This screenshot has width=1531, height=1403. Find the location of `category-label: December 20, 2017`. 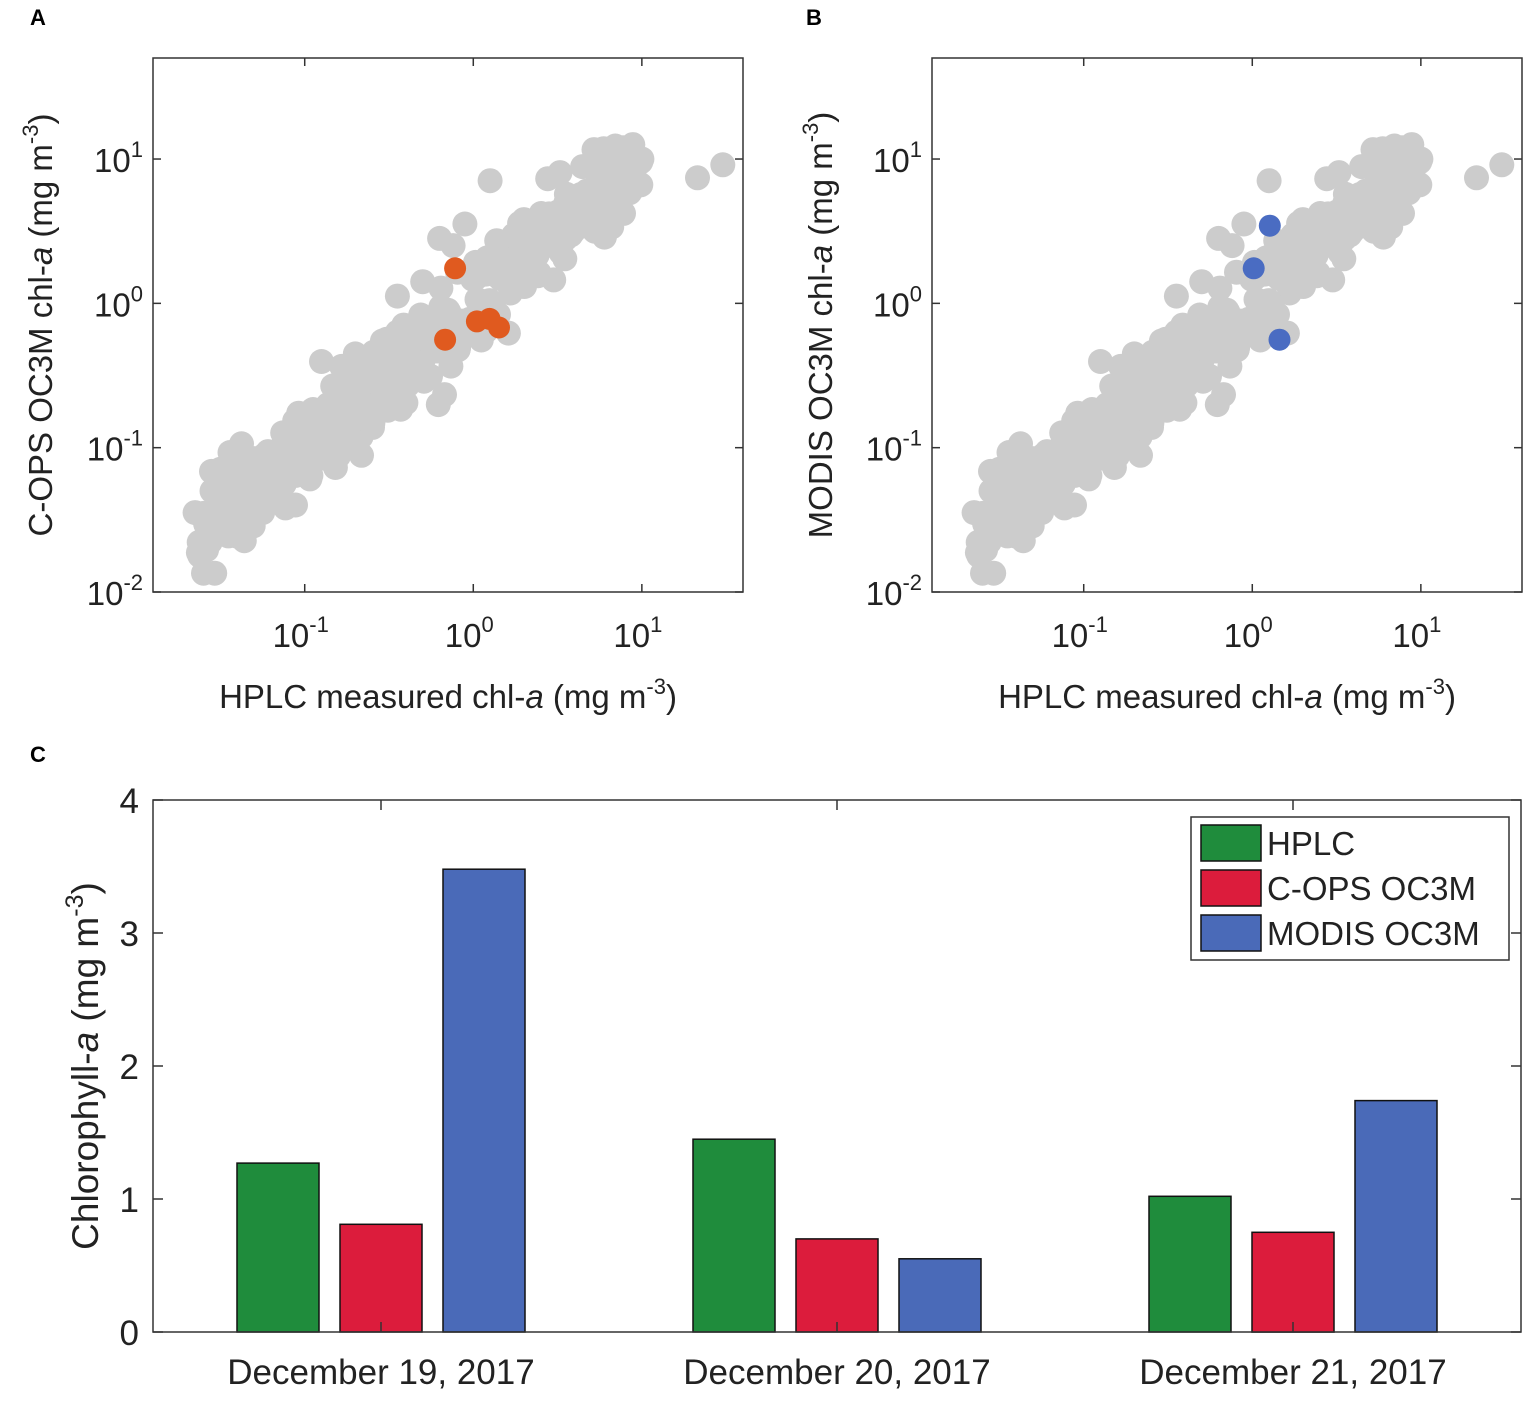

category-label: December 20, 2017 is located at coordinates (836, 1372).